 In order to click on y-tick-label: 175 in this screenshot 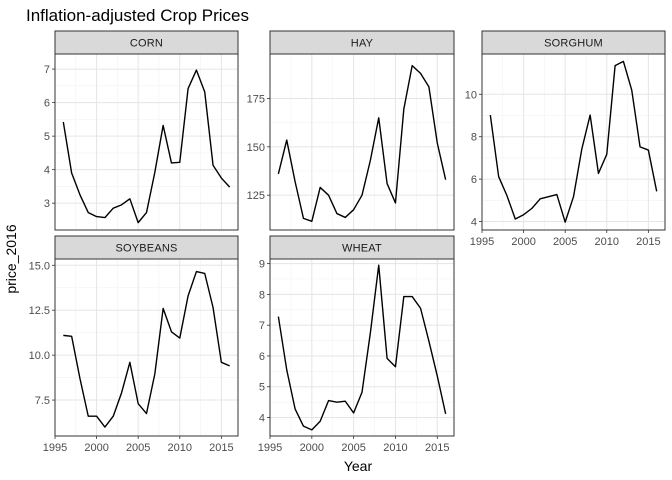, I will do `click(256, 99)`.